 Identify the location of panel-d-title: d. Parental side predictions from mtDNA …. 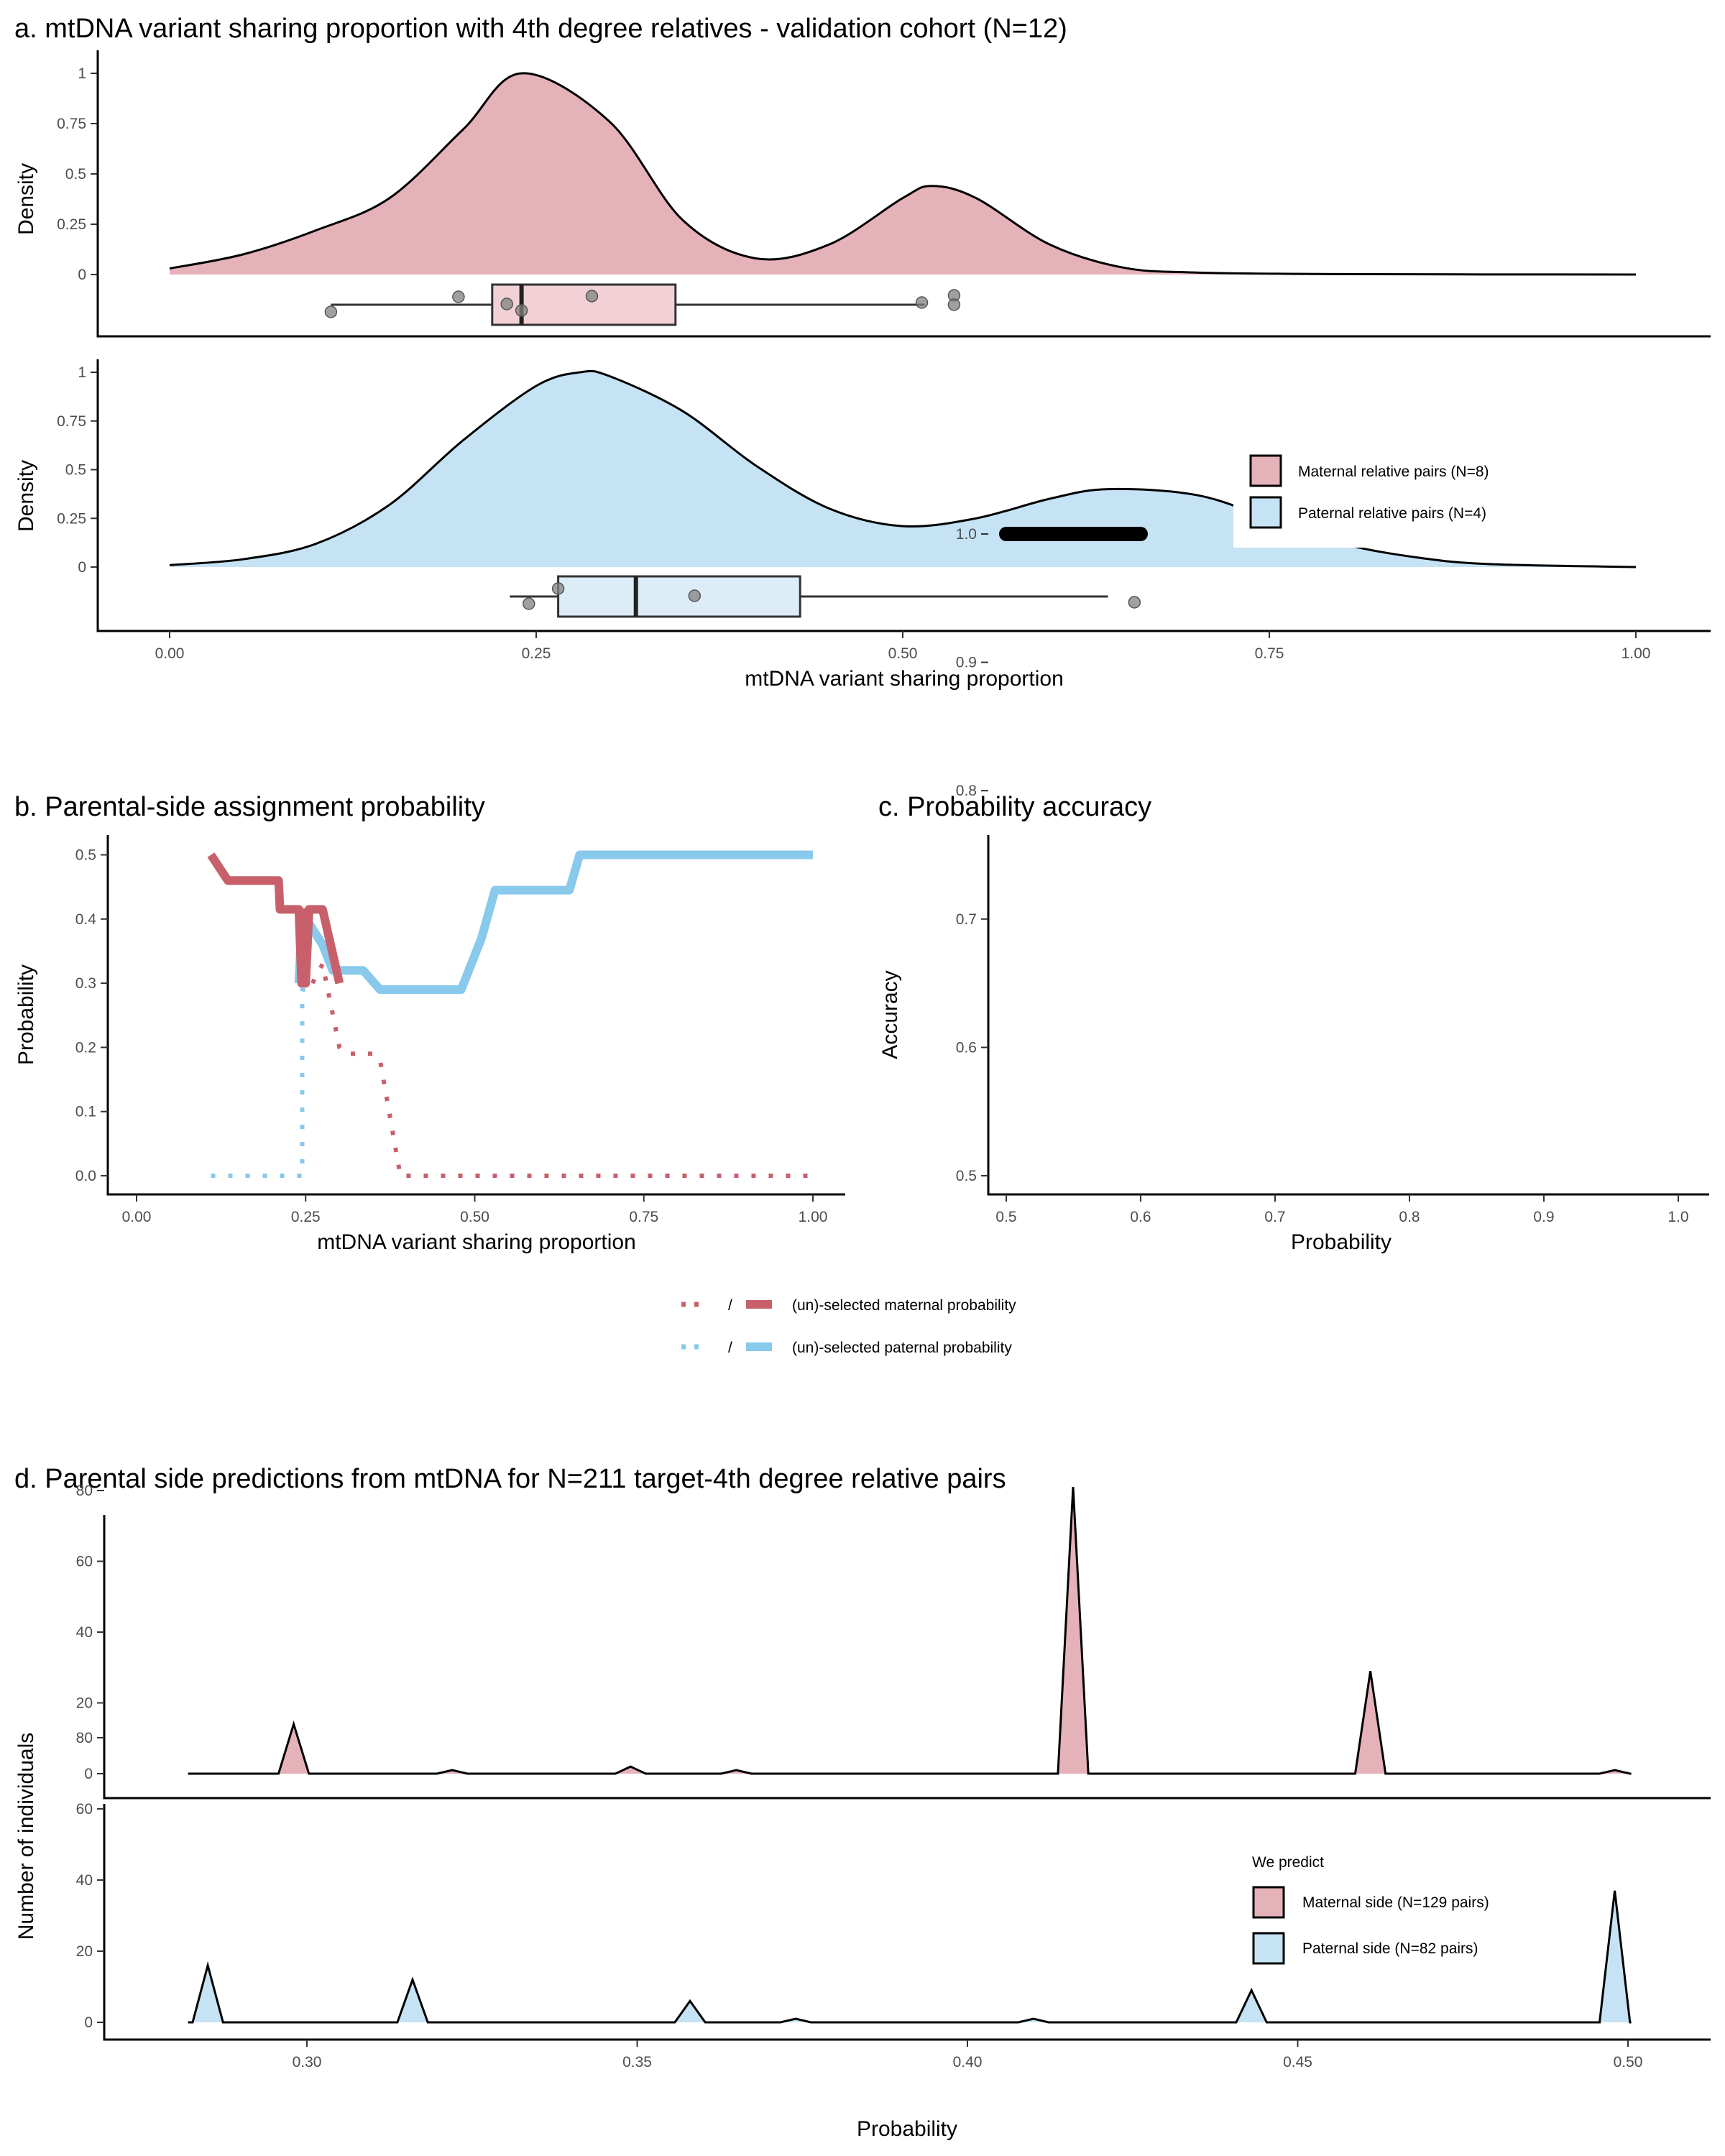
(510, 1479).